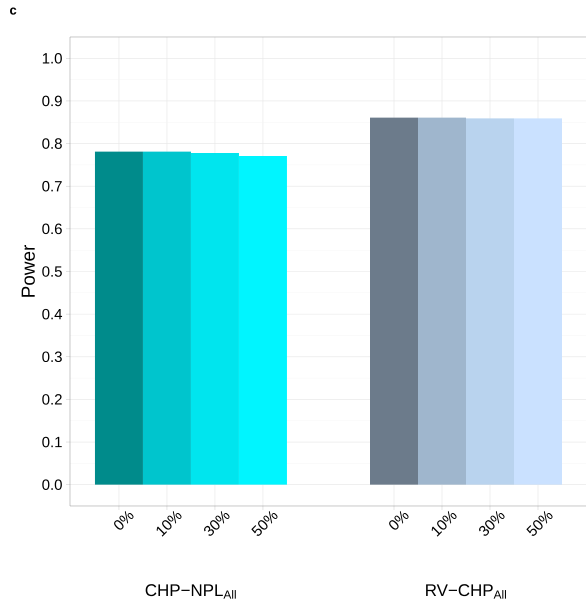  Describe the element at coordinates (13, 11) in the screenshot. I see `chart-title: c` at that location.